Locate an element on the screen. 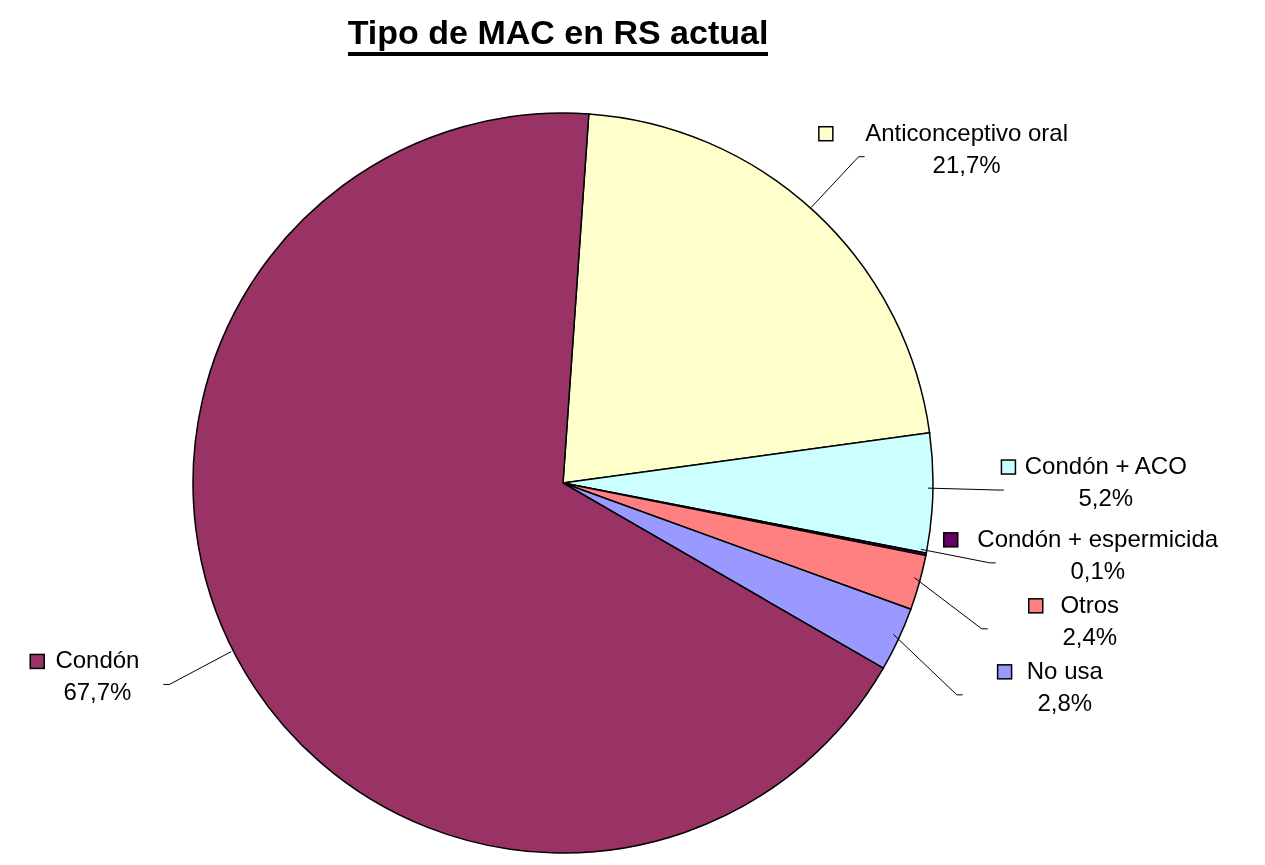 The height and width of the screenshot is (865, 1265). data-label: 2,8% is located at coordinates (1065, 702).